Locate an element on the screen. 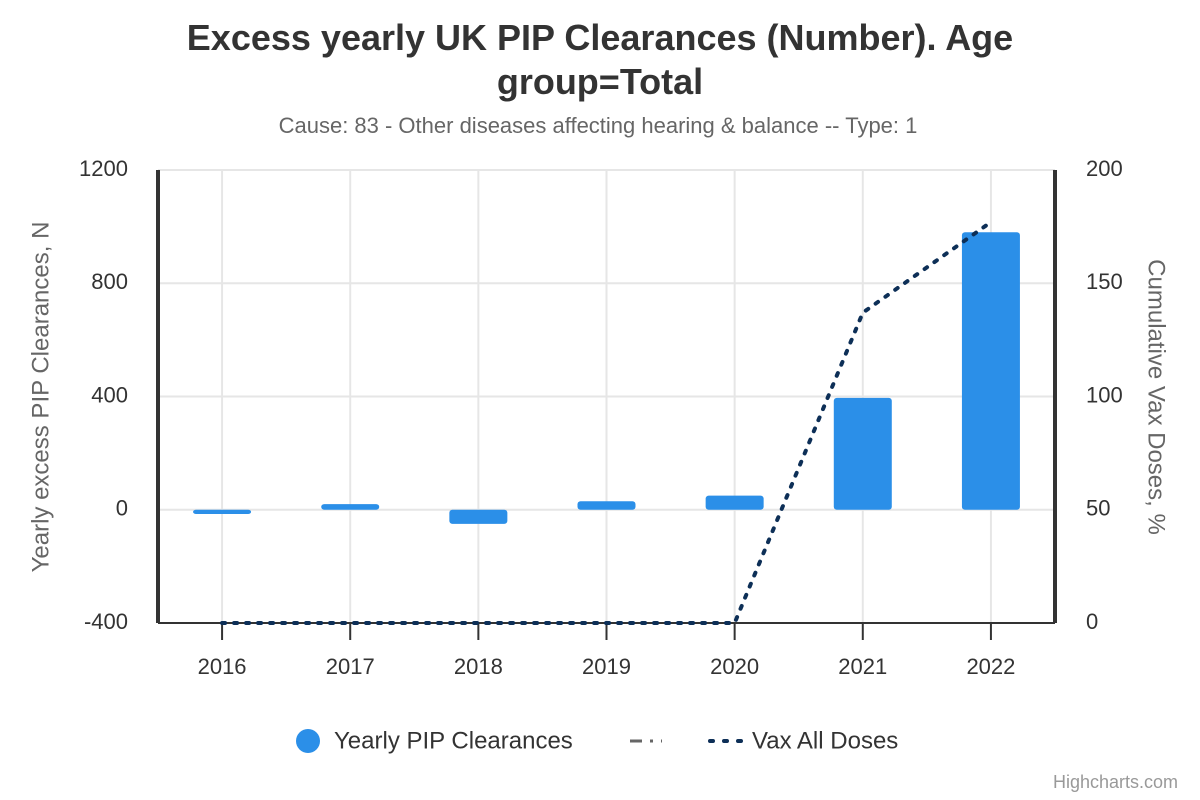 The image size is (1200, 800). y2-tick-label: 200 is located at coordinates (1104, 168).